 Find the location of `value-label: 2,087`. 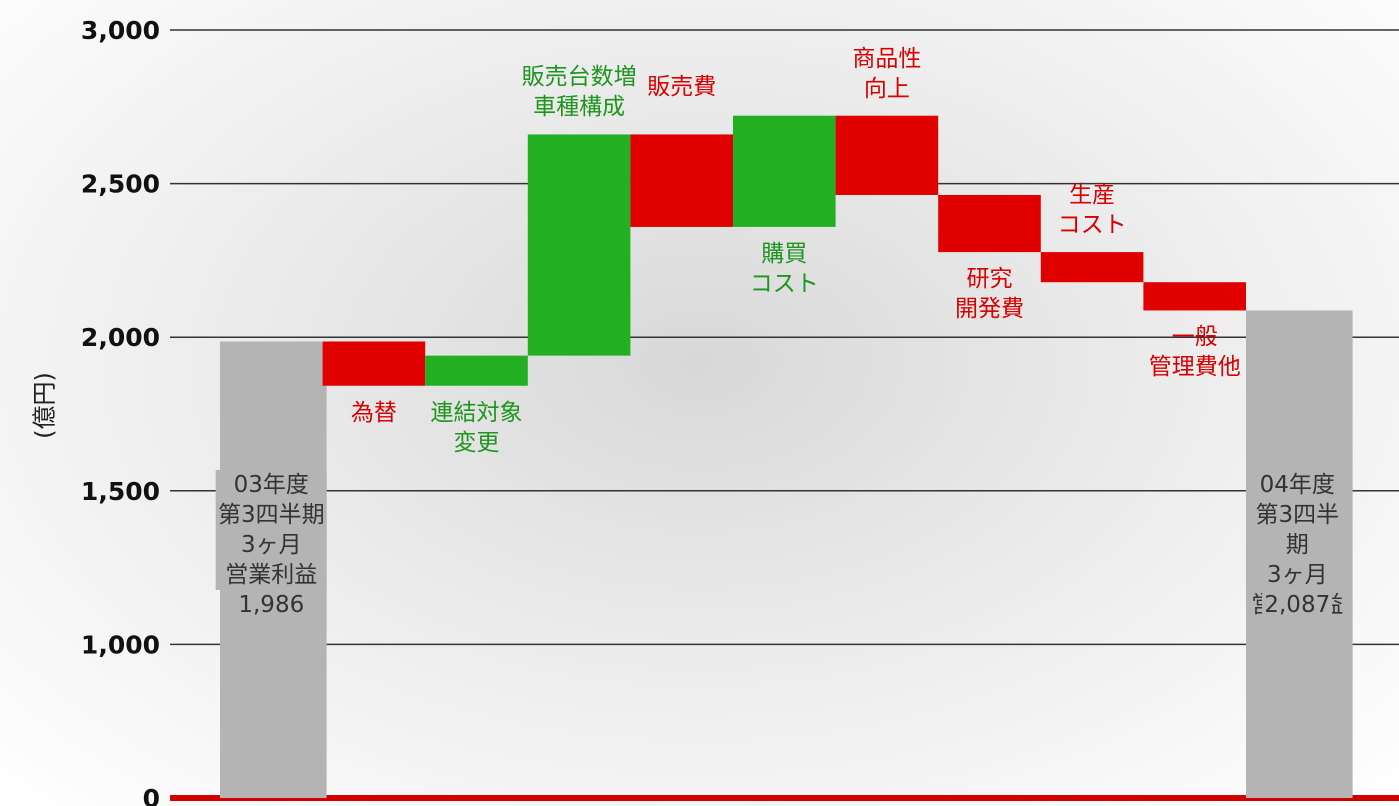

value-label: 2,087 is located at coordinates (1297, 605).